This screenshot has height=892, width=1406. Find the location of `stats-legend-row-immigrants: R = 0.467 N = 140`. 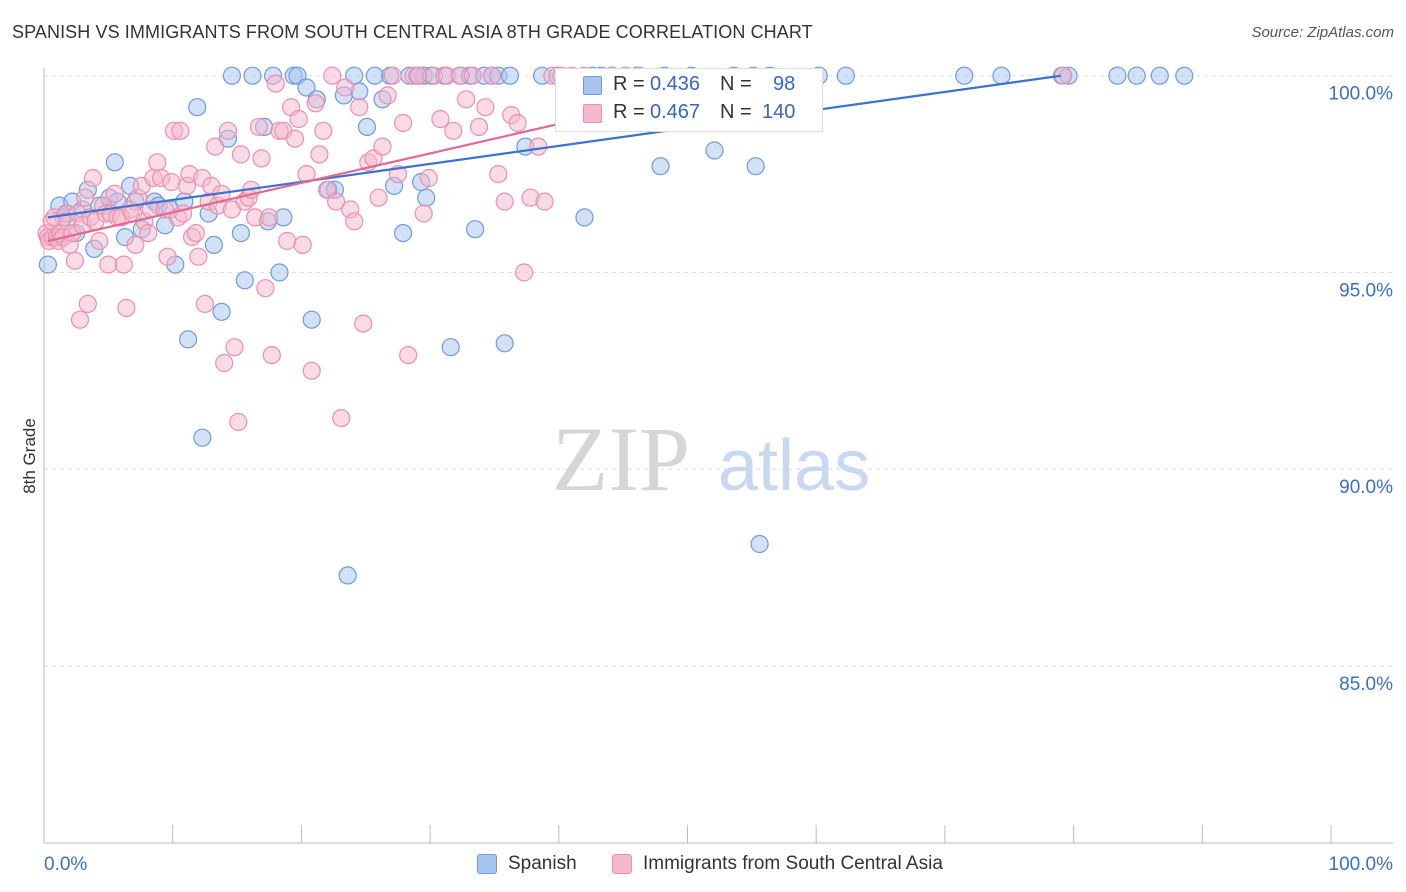

stats-legend-row-immigrants: R = 0.467 N = 140 is located at coordinates (689, 114).